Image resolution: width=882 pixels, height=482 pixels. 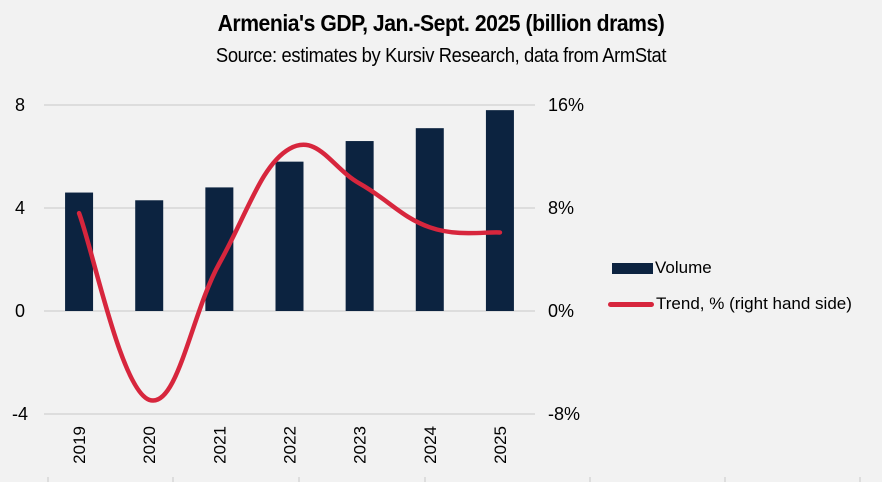 I want to click on x-tick-label: 2021, so click(x=219, y=445).